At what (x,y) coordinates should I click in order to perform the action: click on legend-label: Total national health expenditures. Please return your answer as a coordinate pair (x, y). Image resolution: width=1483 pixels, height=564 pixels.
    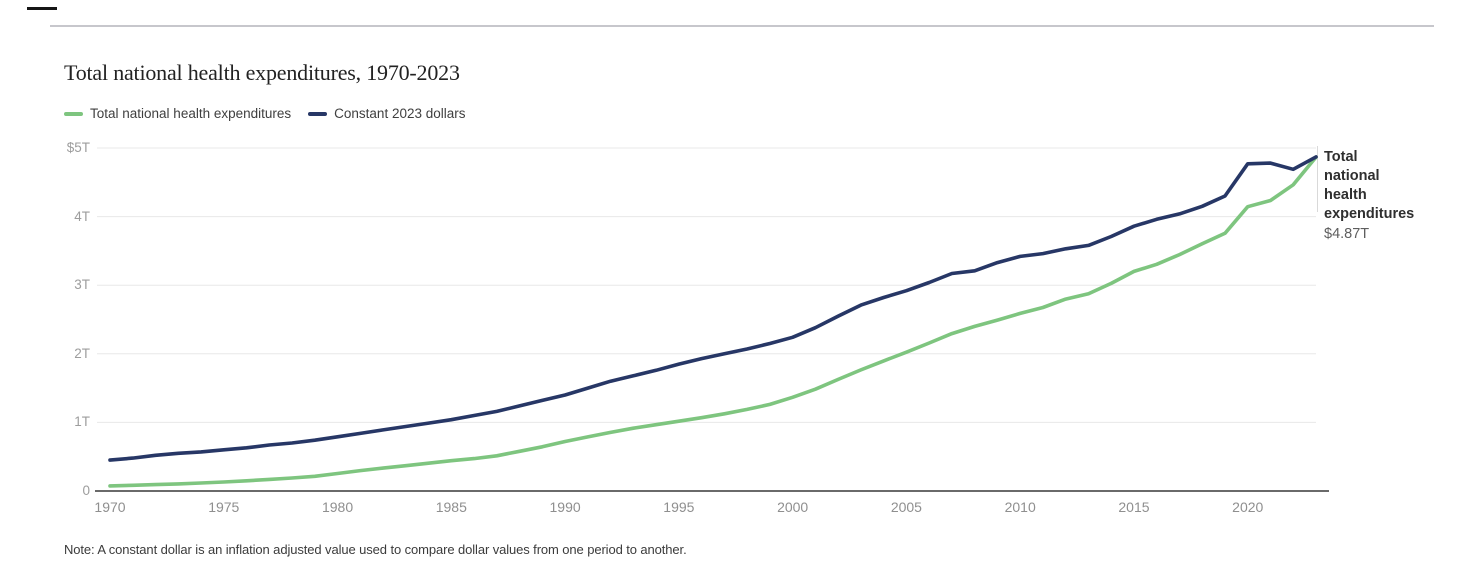
    Looking at the image, I should click on (191, 113).